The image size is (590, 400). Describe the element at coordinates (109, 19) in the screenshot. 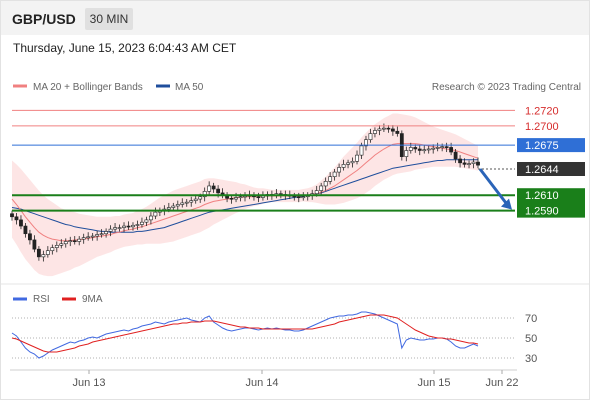

I see `timeframe-button: 30 MIN` at that location.